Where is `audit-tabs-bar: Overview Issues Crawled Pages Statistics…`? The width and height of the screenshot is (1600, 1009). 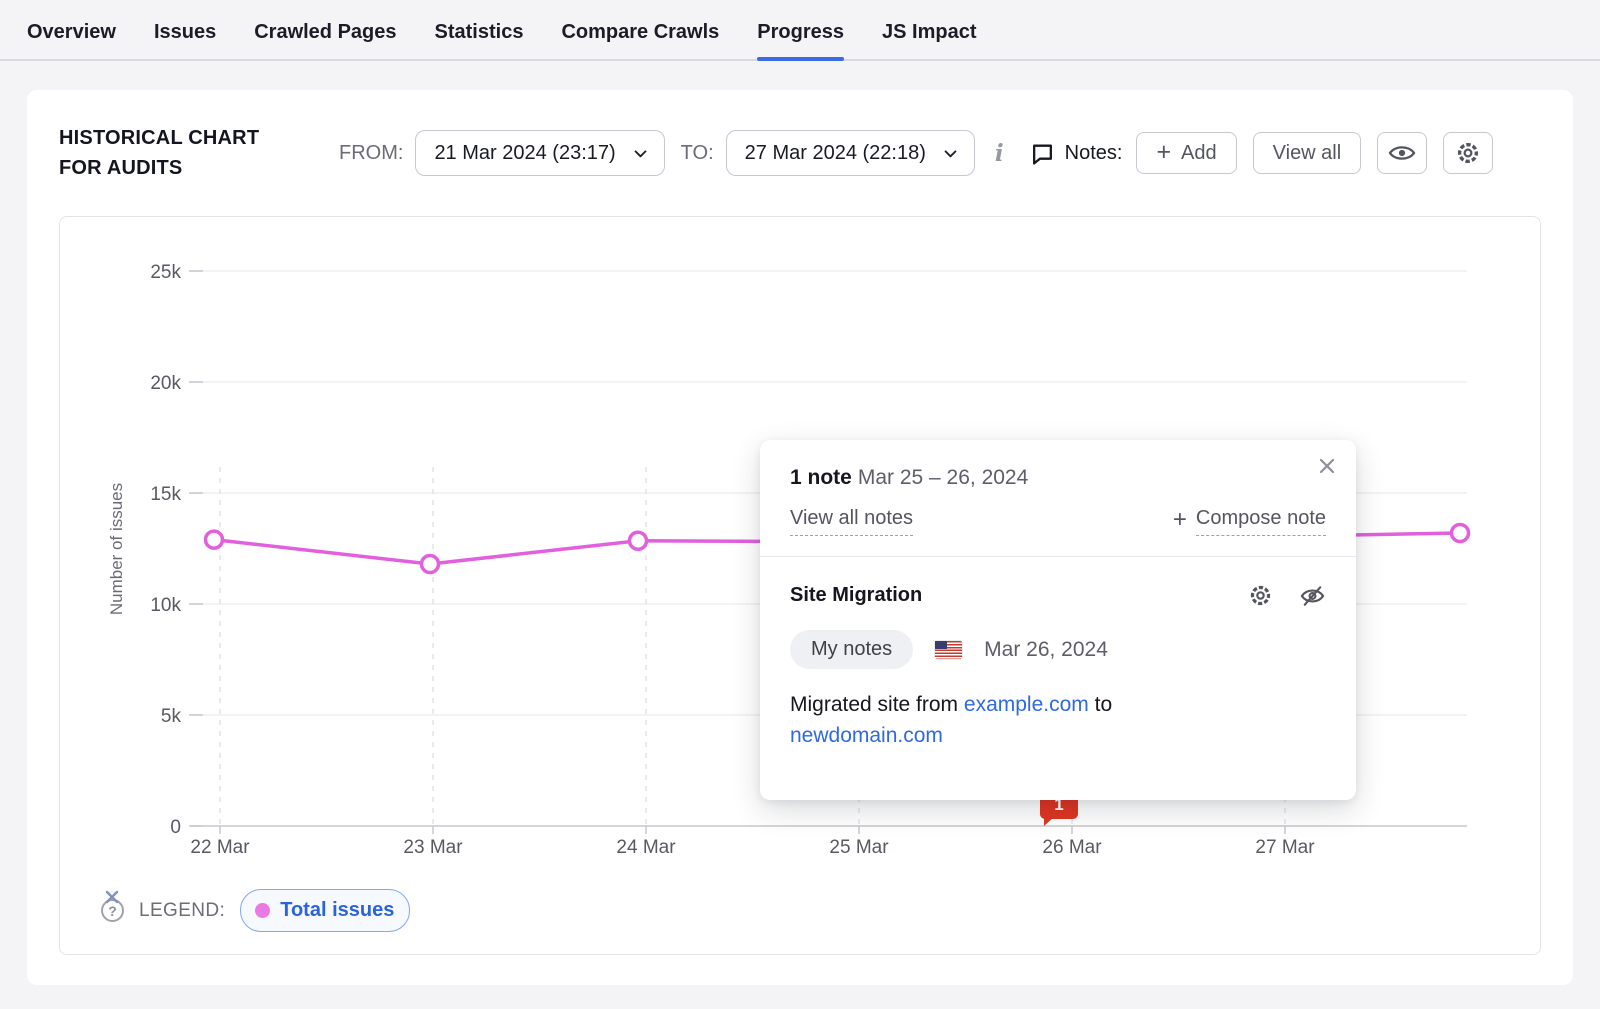 audit-tabs-bar: Overview Issues Crawled Pages Statistics… is located at coordinates (800, 30).